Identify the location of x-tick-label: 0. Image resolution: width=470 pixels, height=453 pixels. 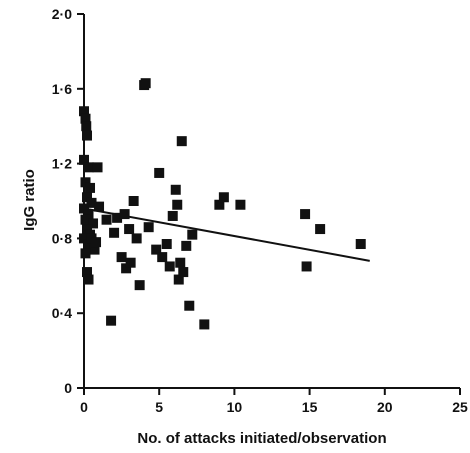
(84, 407).